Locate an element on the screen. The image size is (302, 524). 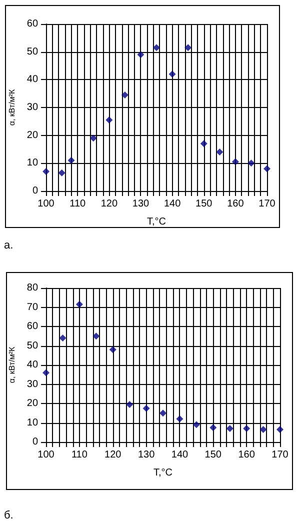
text: б. is located at coordinates (9, 516).